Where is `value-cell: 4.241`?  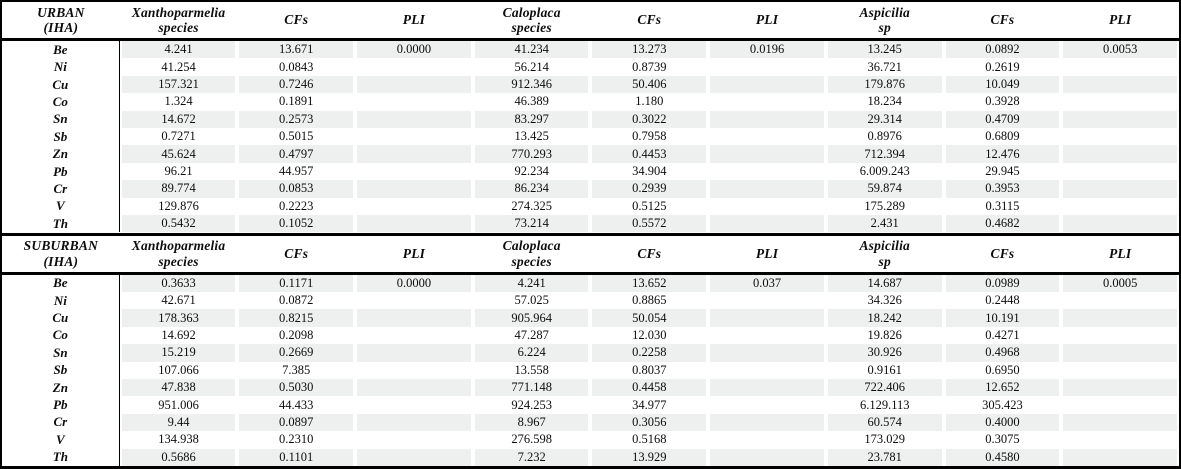 value-cell: 4.241 is located at coordinates (531, 283).